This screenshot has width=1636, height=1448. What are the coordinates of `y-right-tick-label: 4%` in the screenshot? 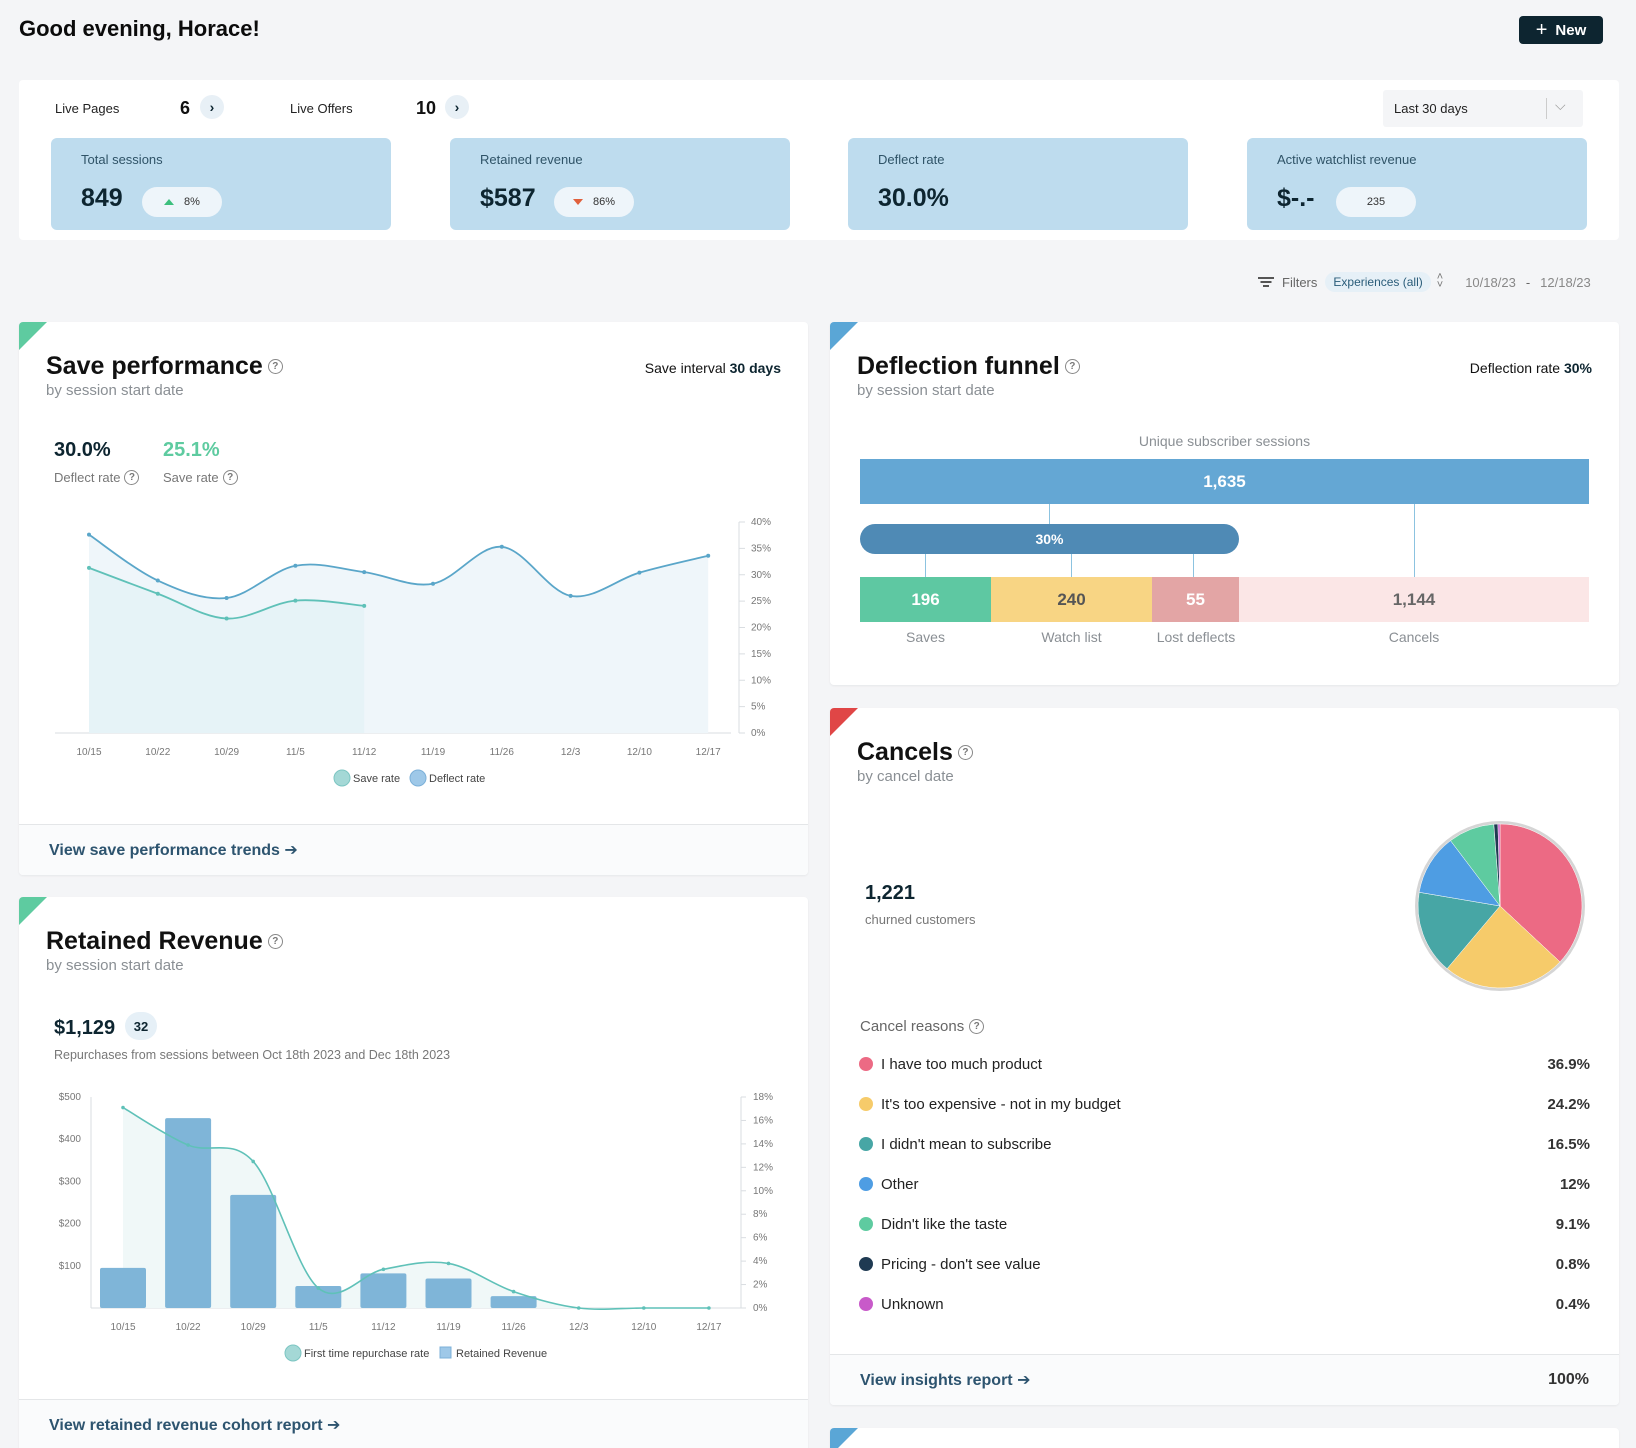 It's located at (760, 1261).